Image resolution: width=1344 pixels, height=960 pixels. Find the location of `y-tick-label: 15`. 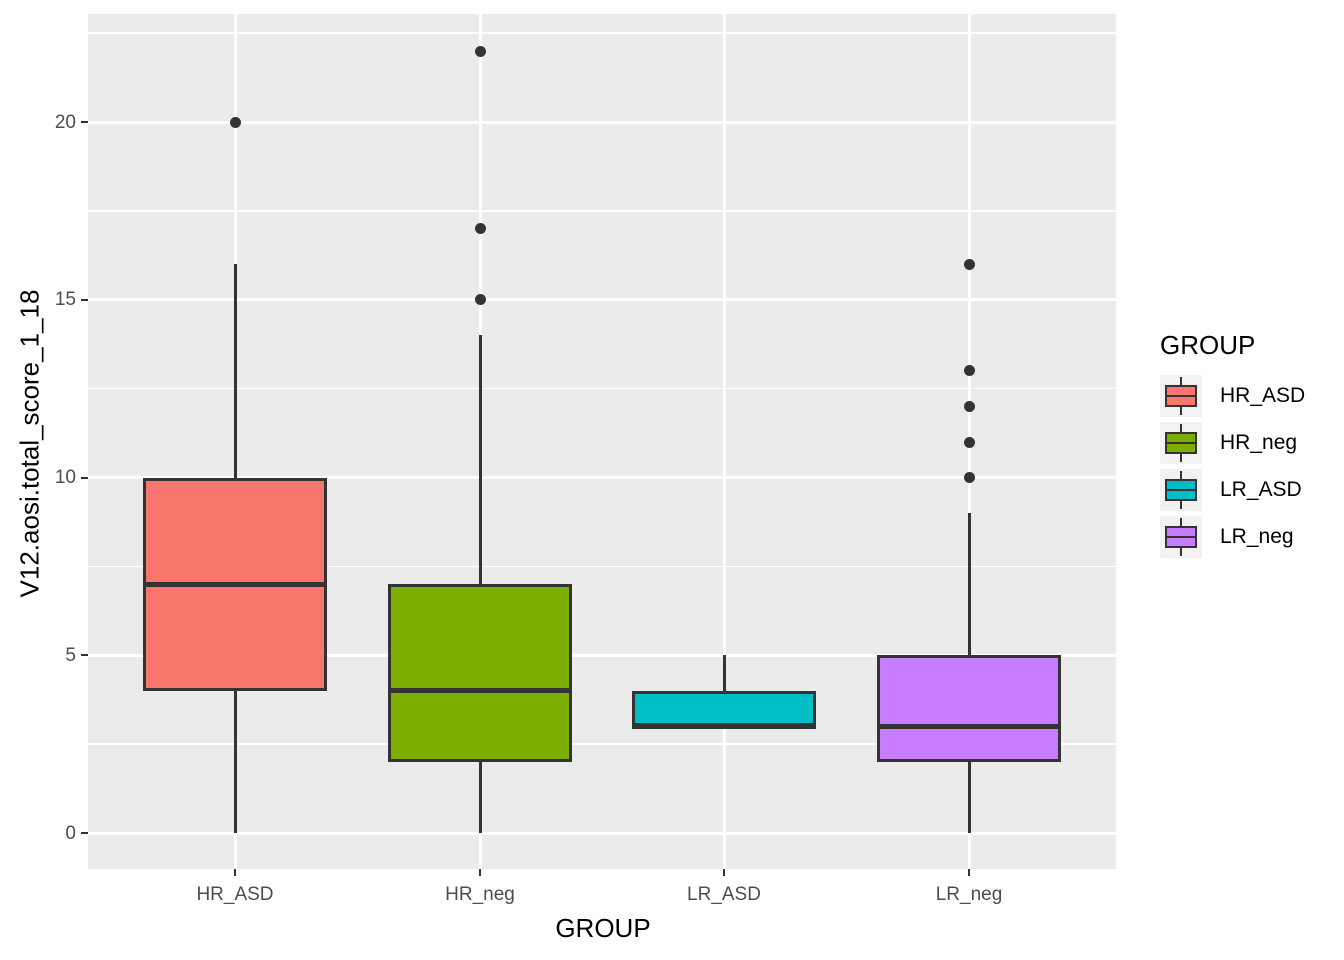

y-tick-label: 15 is located at coordinates (65, 300).